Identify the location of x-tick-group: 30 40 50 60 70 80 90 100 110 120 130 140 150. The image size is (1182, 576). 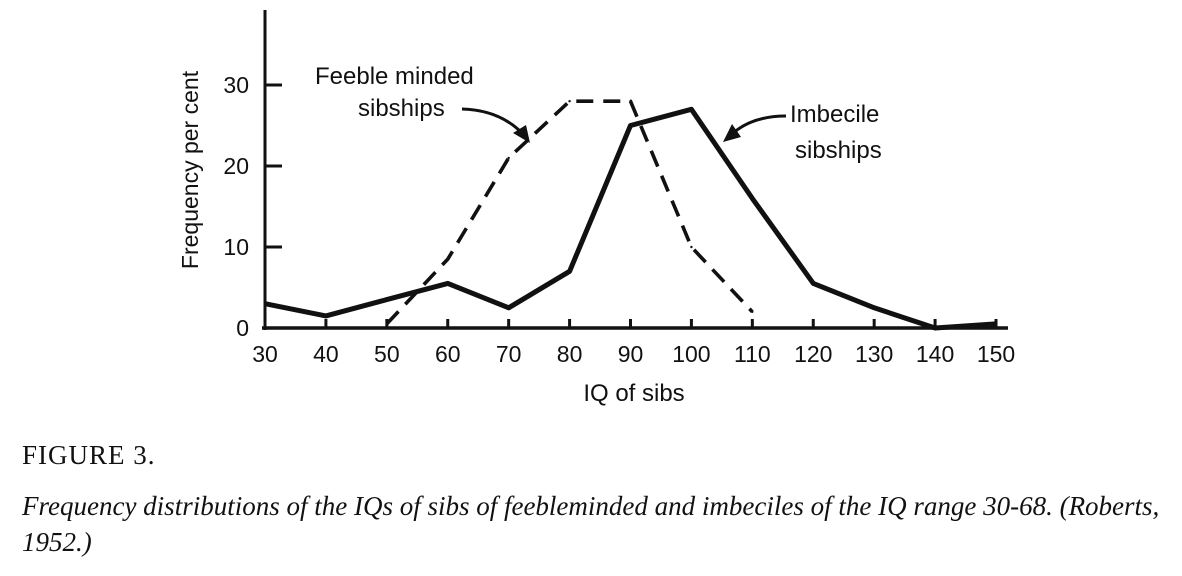
(633, 343).